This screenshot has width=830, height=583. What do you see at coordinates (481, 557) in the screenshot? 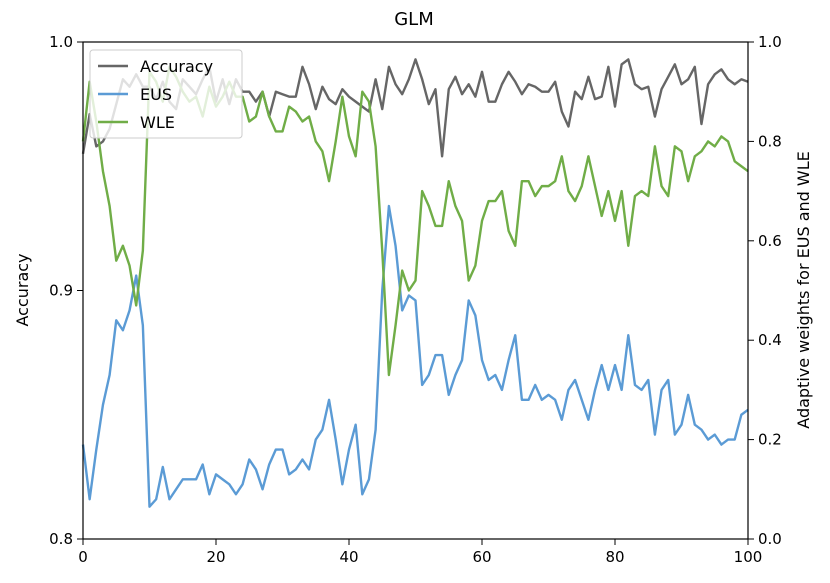
I see `x-tick-label: 60` at bounding box center [481, 557].